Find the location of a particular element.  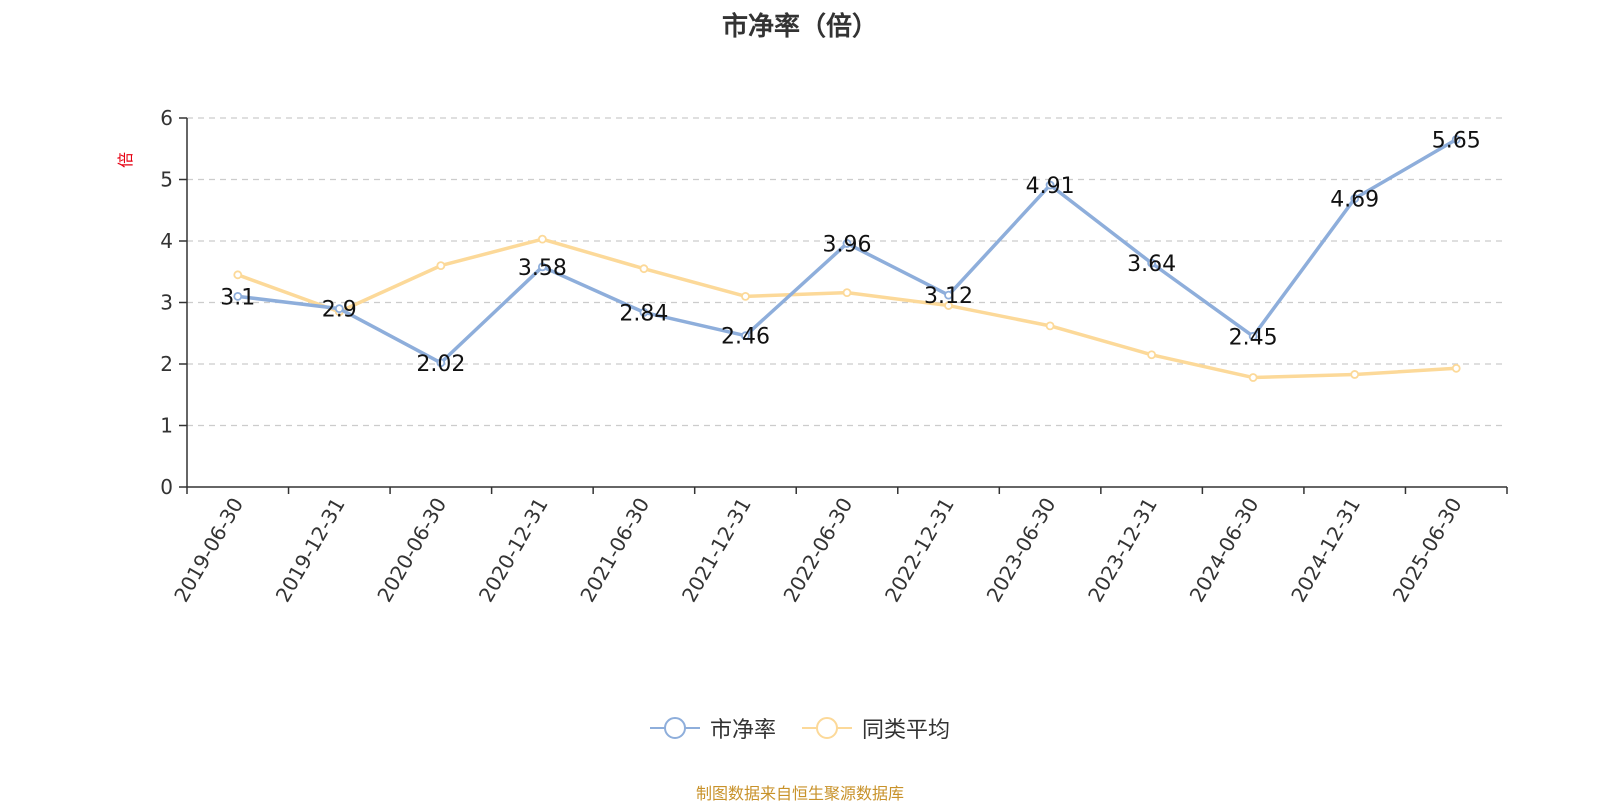

data-label-pb: 3.96 is located at coordinates (847, 244).